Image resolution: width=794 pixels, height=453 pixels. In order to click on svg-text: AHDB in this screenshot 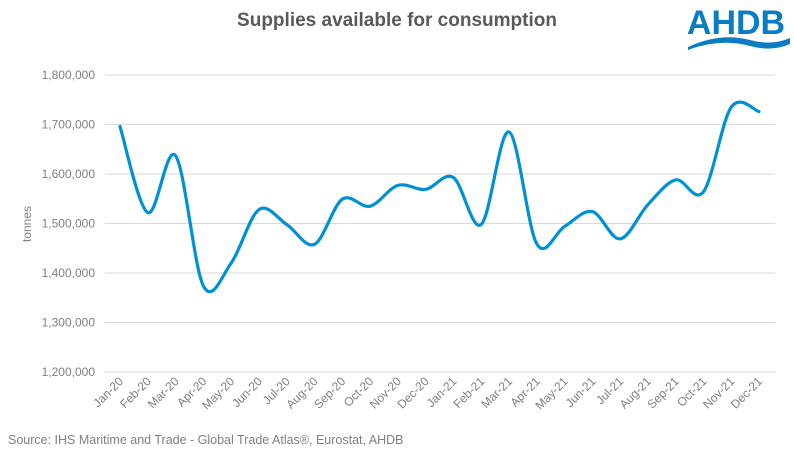, I will do `click(736, 23)`.